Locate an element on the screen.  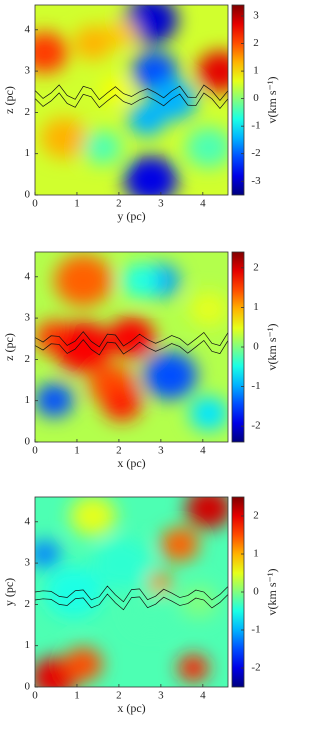
colorbar-tick-label: 3 is located at coordinates (256, 16).